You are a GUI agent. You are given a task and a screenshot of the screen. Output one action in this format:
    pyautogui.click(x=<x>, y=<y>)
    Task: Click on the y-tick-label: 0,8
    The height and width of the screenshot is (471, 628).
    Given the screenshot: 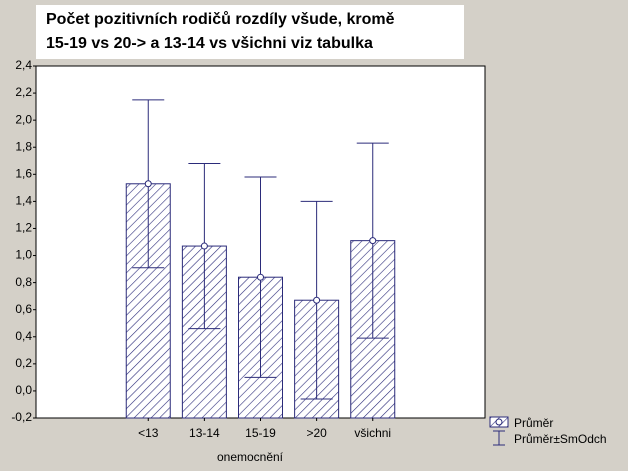 What is the action you would take?
    pyautogui.click(x=23, y=282)
    